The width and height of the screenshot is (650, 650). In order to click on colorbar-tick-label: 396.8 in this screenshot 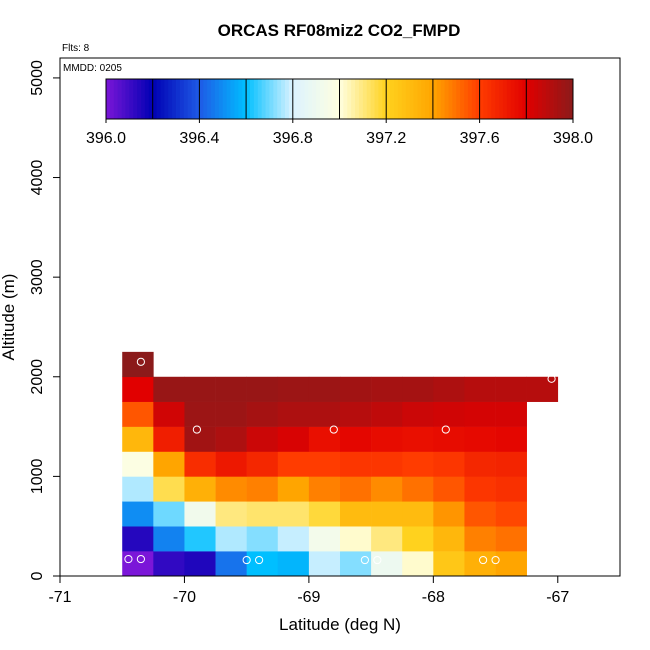, I will do `click(293, 138)`.